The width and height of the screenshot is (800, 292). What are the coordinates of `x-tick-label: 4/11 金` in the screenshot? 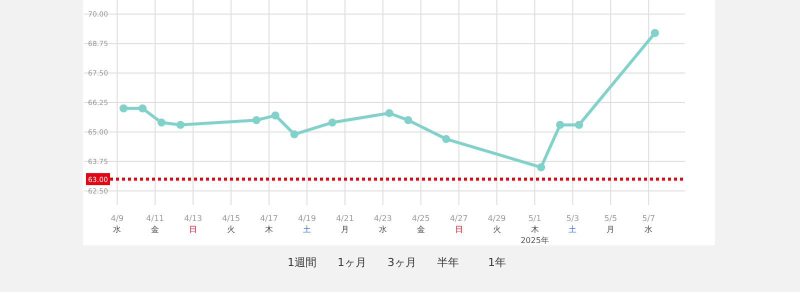 It's located at (155, 224).